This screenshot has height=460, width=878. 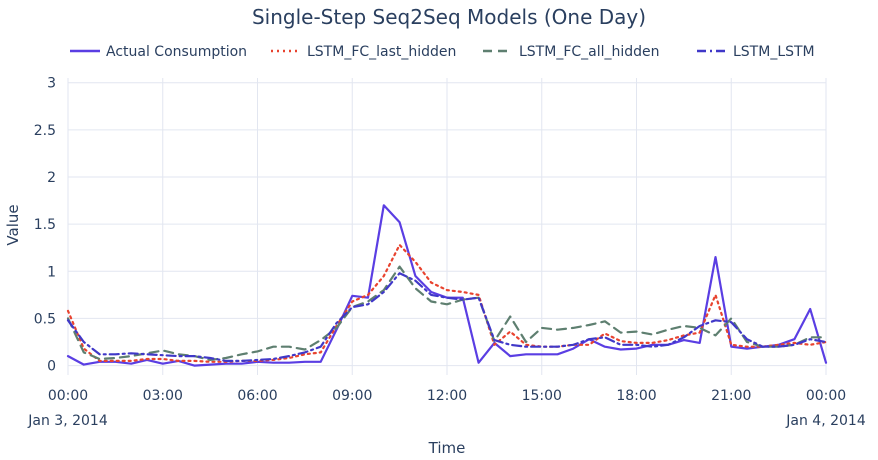 What do you see at coordinates (447, 396) in the screenshot?
I see `x-tick-label: 12:00` at bounding box center [447, 396].